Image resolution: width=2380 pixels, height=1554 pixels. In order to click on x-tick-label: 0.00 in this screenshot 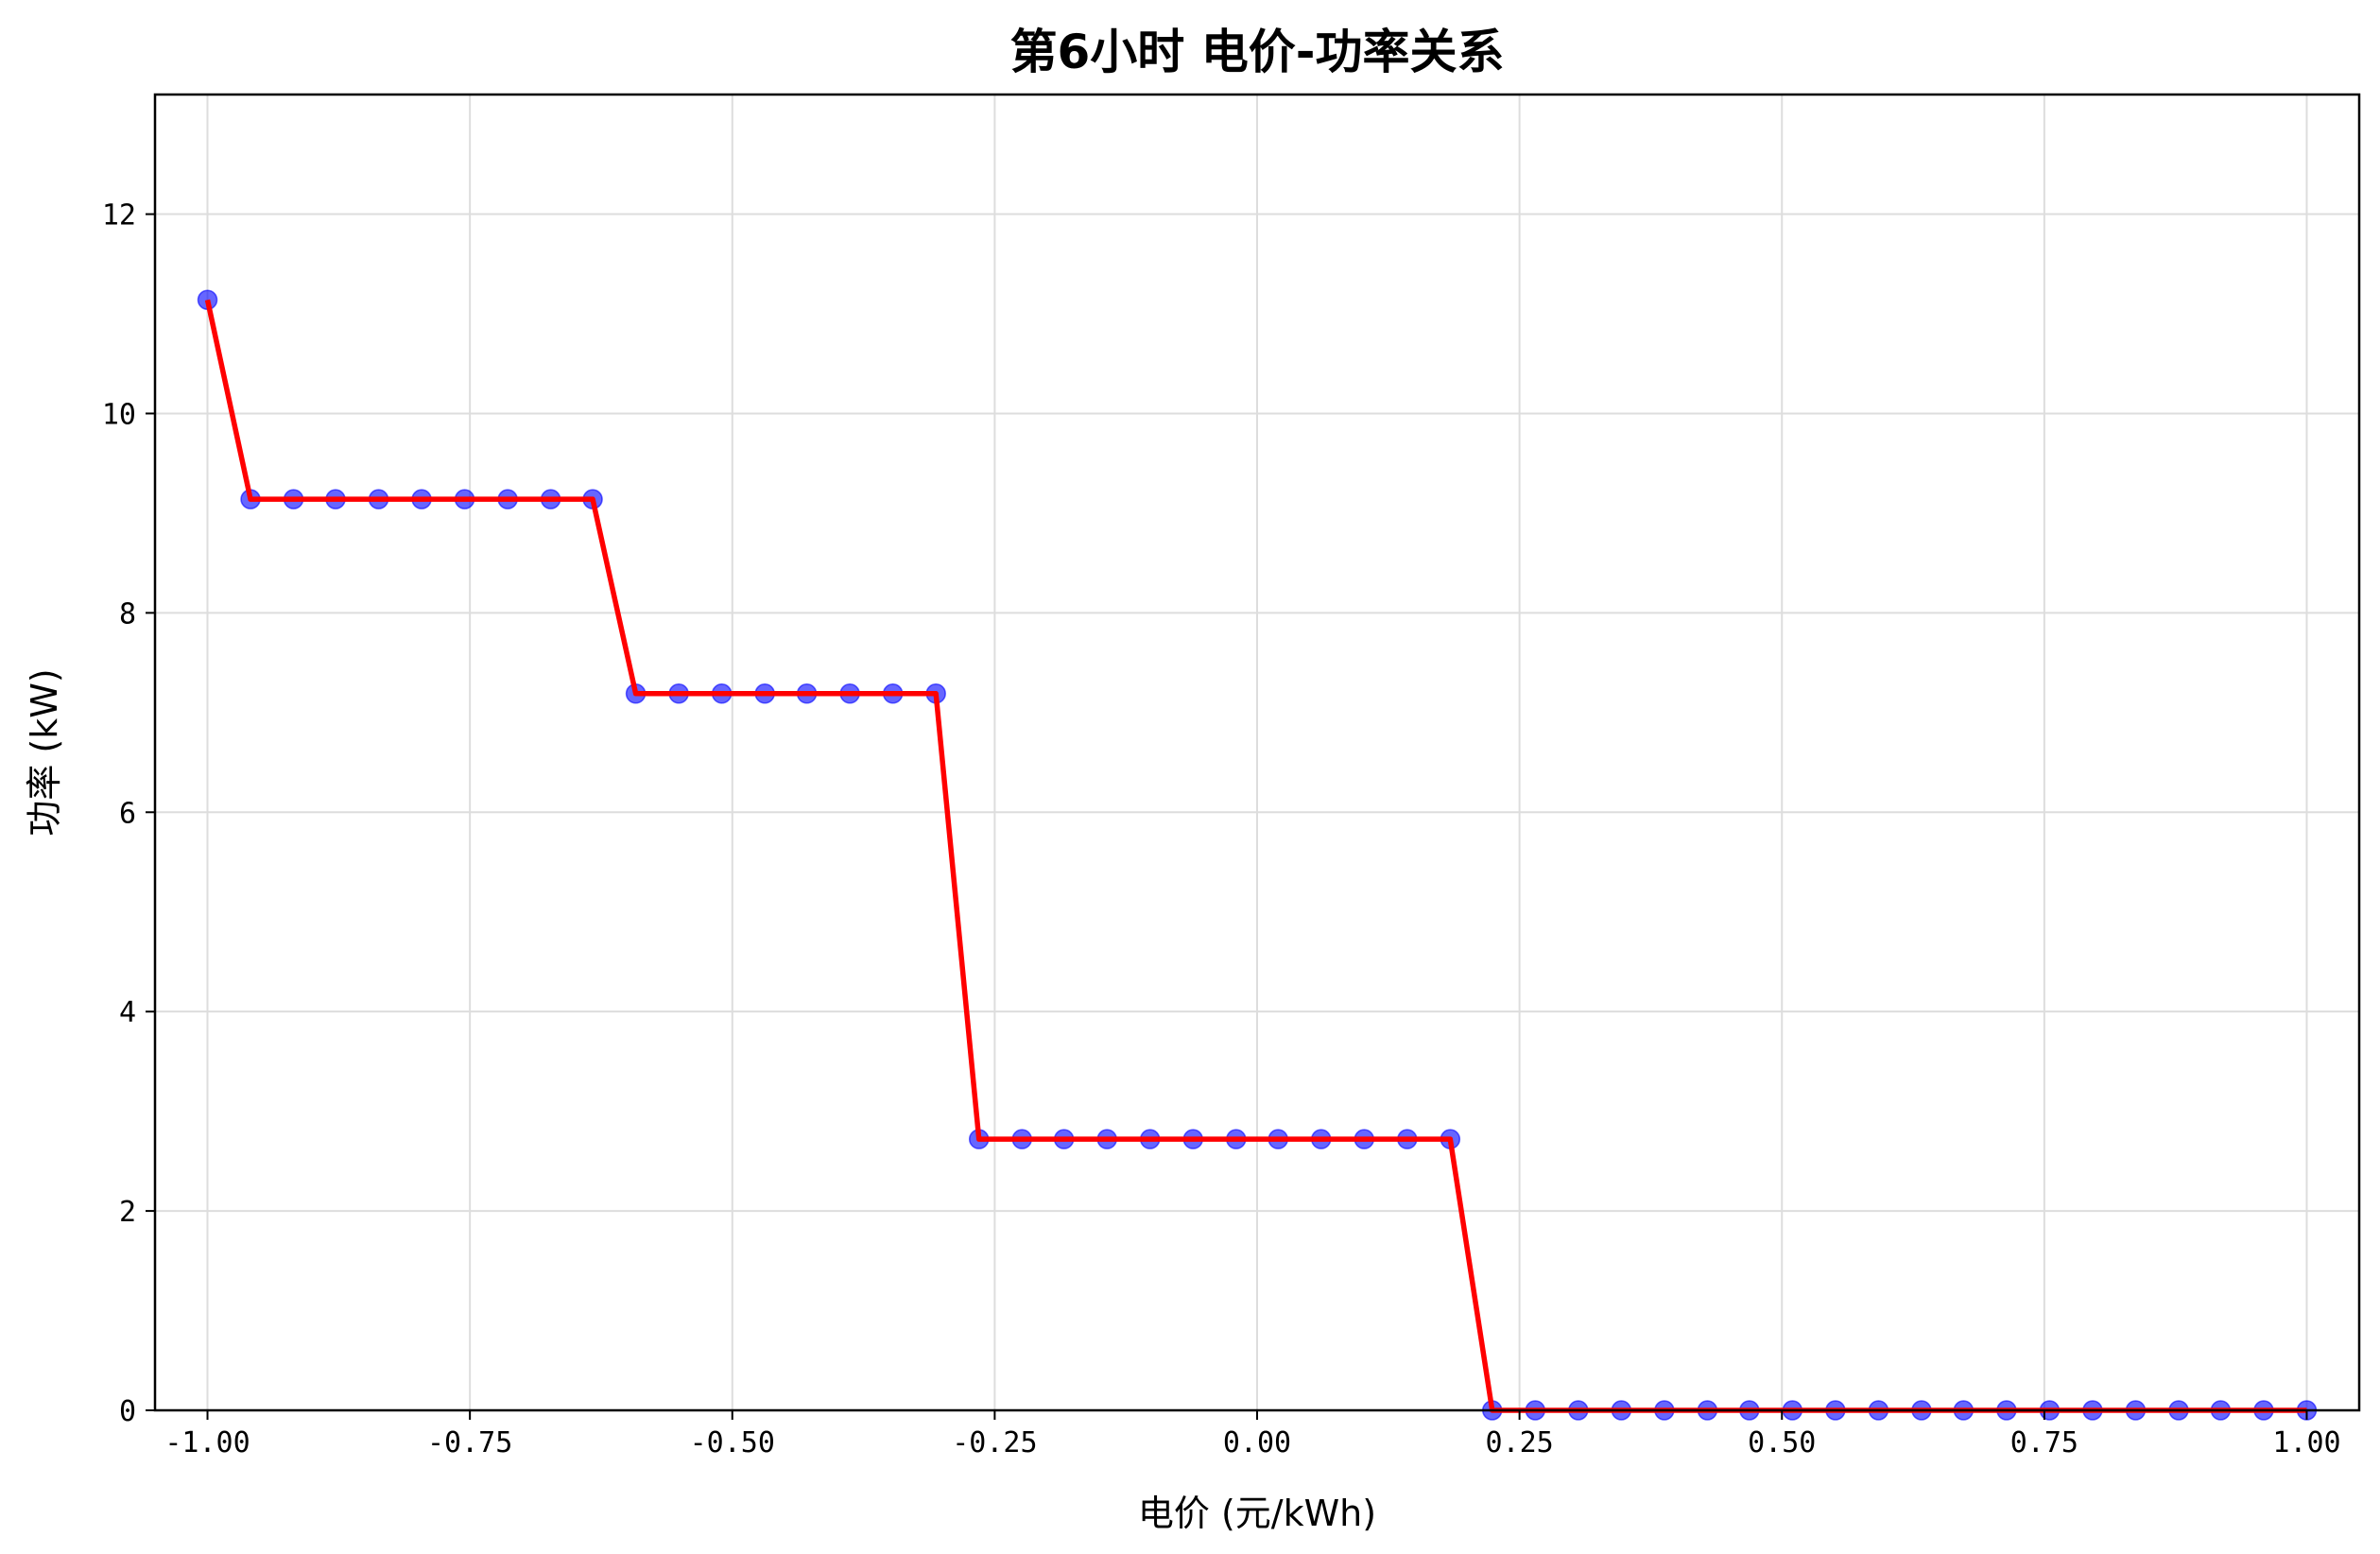, I will do `click(1257, 1442)`.